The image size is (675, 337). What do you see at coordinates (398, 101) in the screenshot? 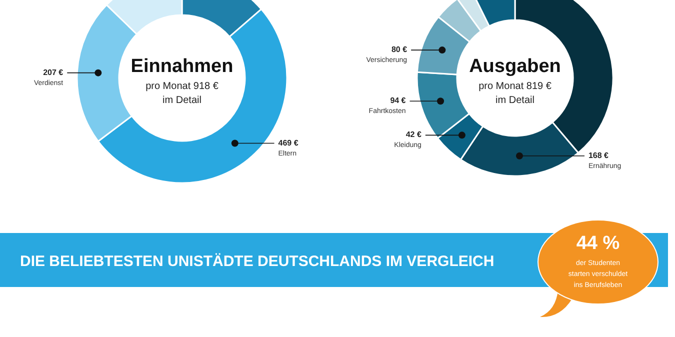
I see `data-label: 94 €` at bounding box center [398, 101].